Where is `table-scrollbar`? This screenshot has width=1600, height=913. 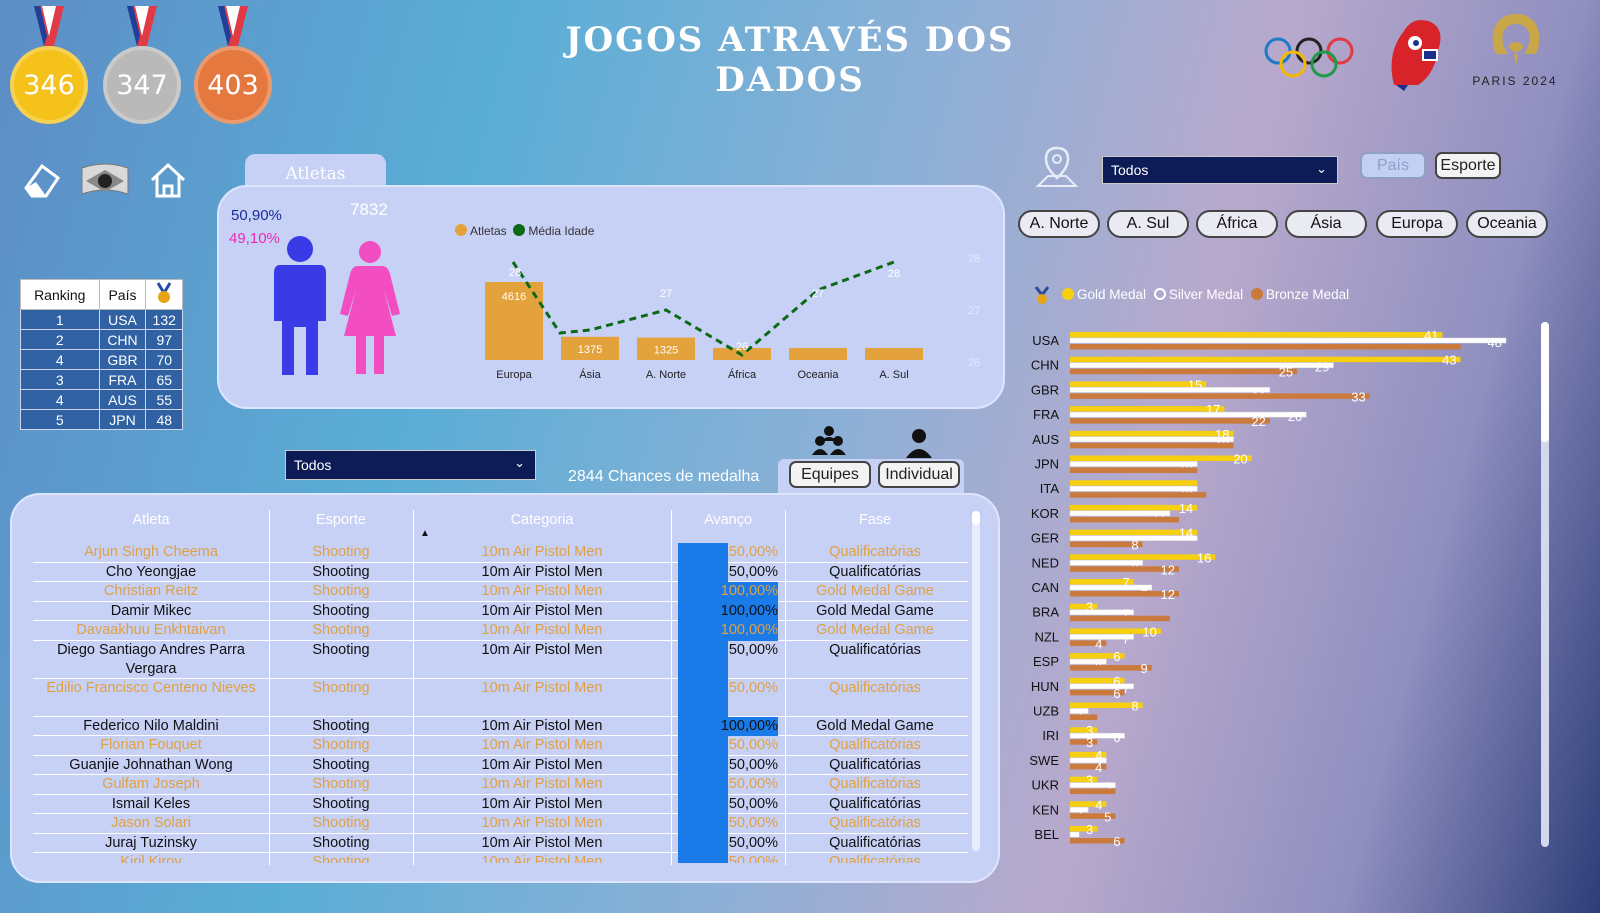 table-scrollbar is located at coordinates (976, 681).